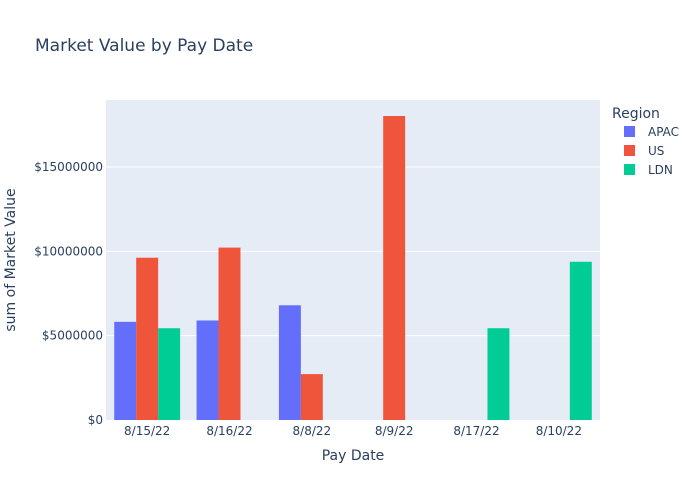 This screenshot has width=700, height=504. What do you see at coordinates (394, 431) in the screenshot?
I see `x-tick-label: 8/9/22` at bounding box center [394, 431].